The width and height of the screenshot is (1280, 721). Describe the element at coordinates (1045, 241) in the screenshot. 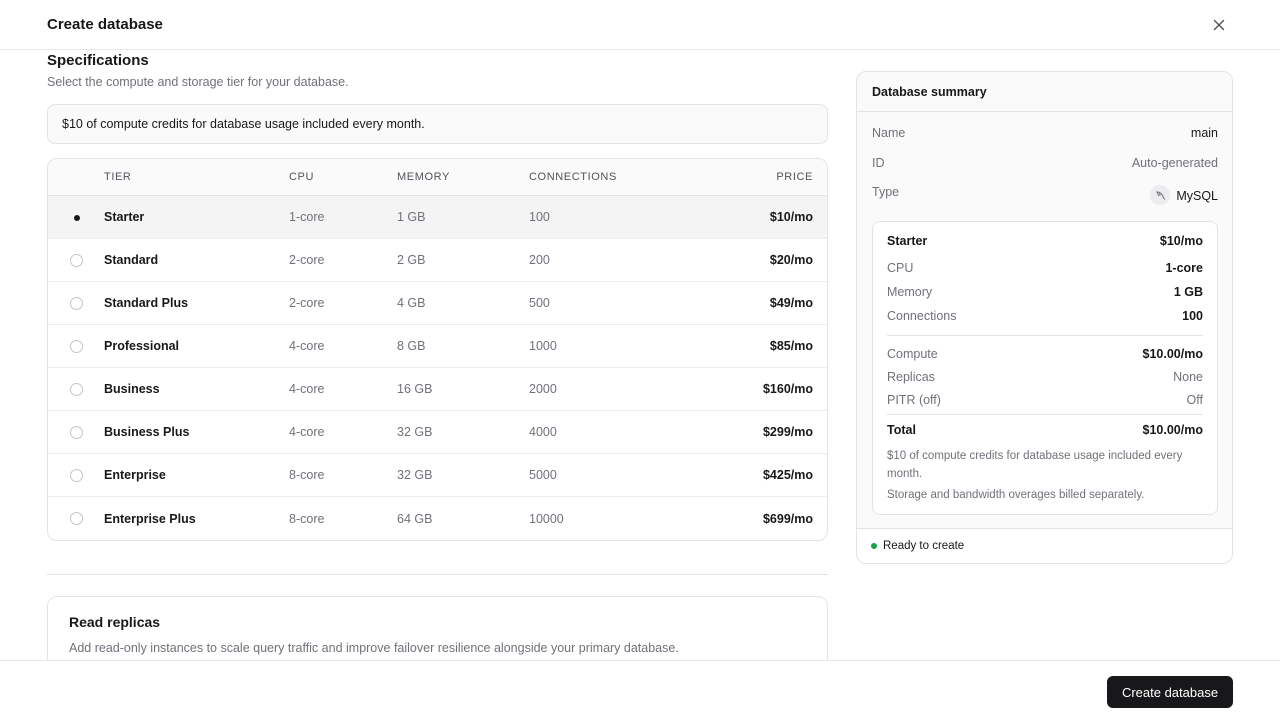

I see `tier-card-header: Starter $10/mo` at that location.